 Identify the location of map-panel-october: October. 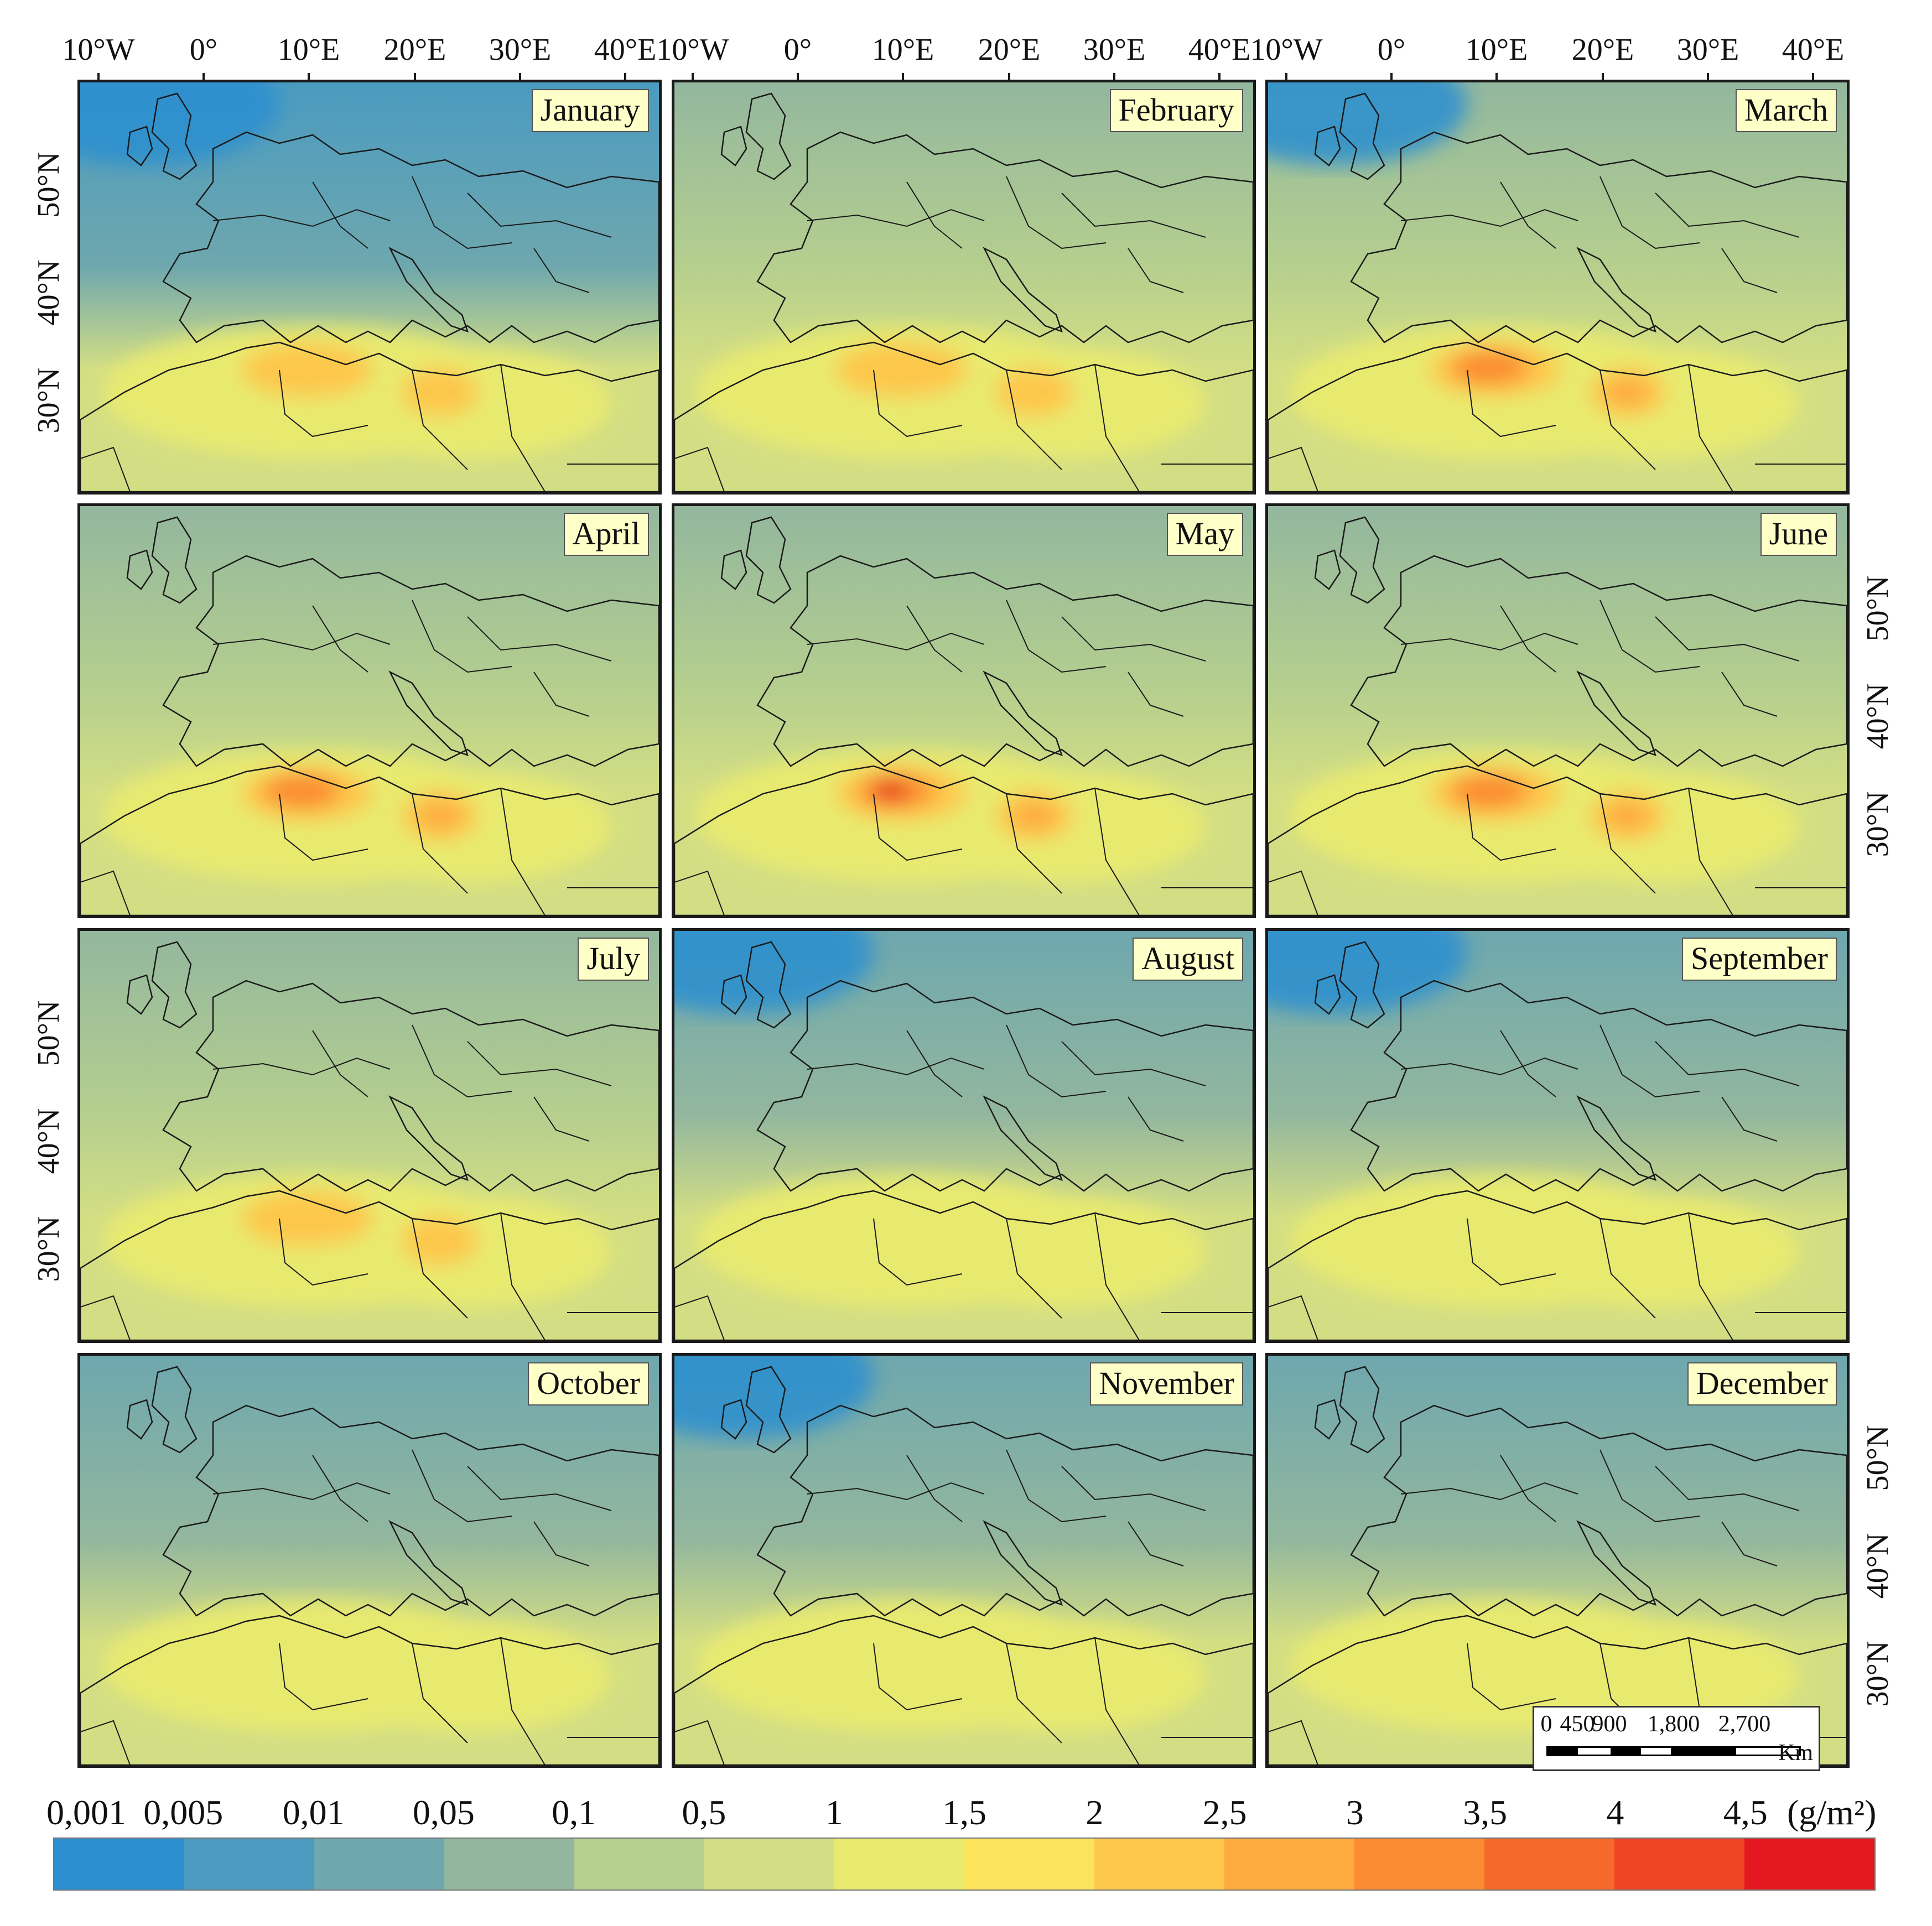
(369, 1560).